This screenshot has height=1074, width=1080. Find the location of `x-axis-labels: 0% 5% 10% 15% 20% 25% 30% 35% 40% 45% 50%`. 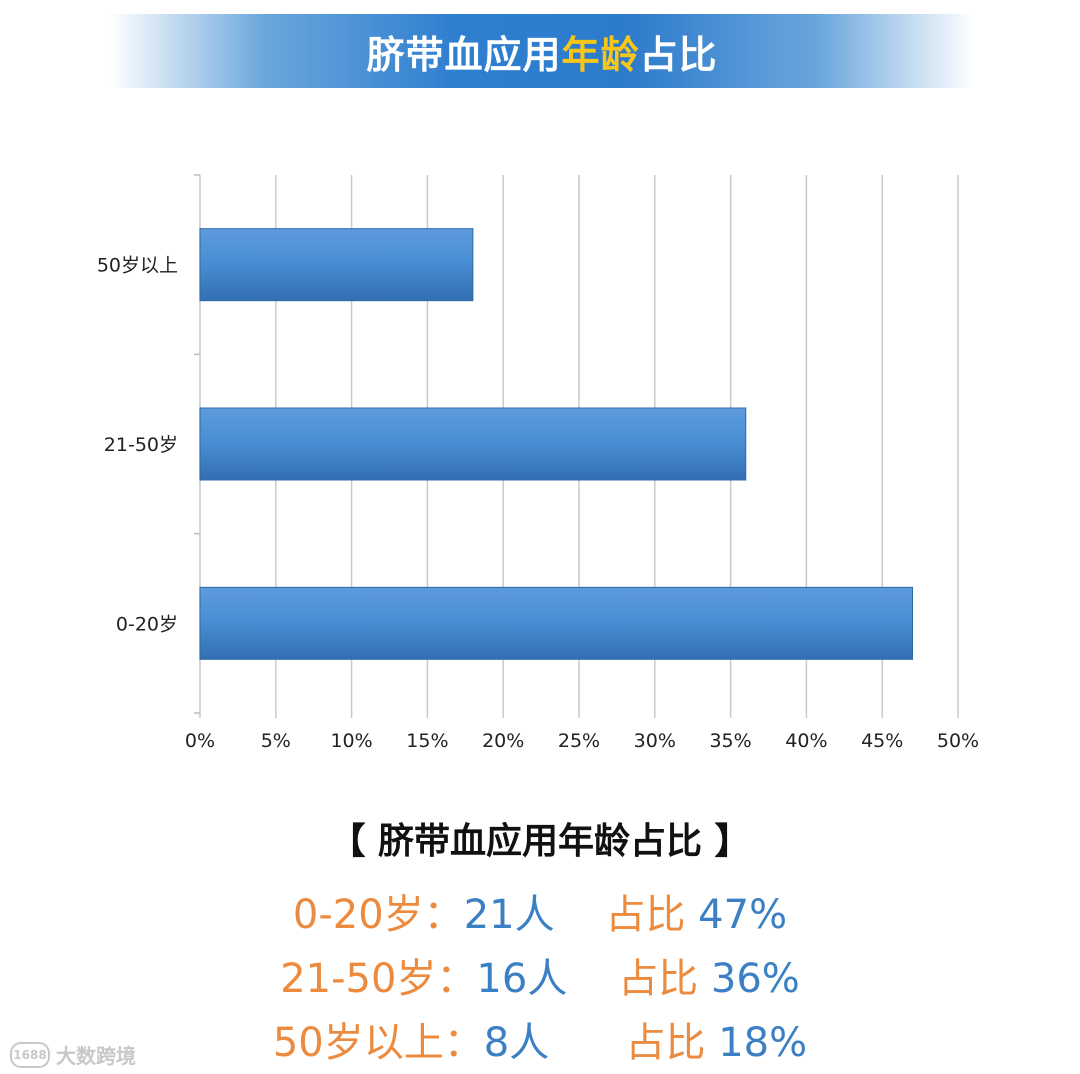

x-axis-labels: 0% 5% 10% 15% 20% 25% 30% 35% 40% 45% 50% is located at coordinates (582, 741).